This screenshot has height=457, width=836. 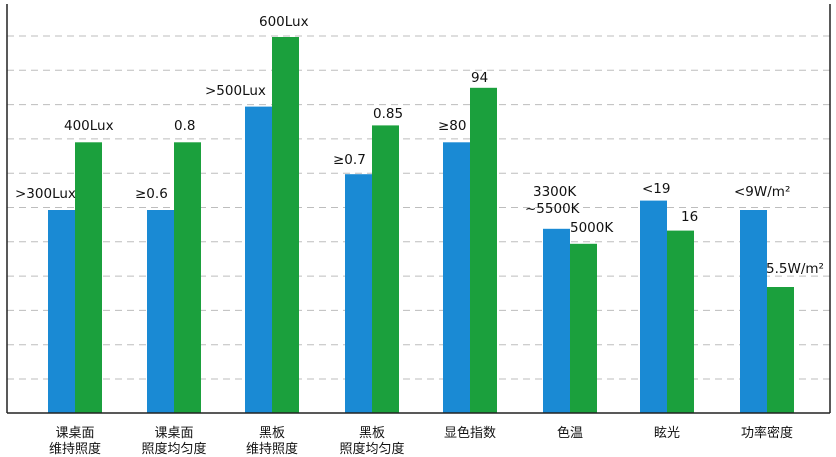 What do you see at coordinates (75, 441) in the screenshot?
I see `category-label: 课桌面维持照度` at bounding box center [75, 441].